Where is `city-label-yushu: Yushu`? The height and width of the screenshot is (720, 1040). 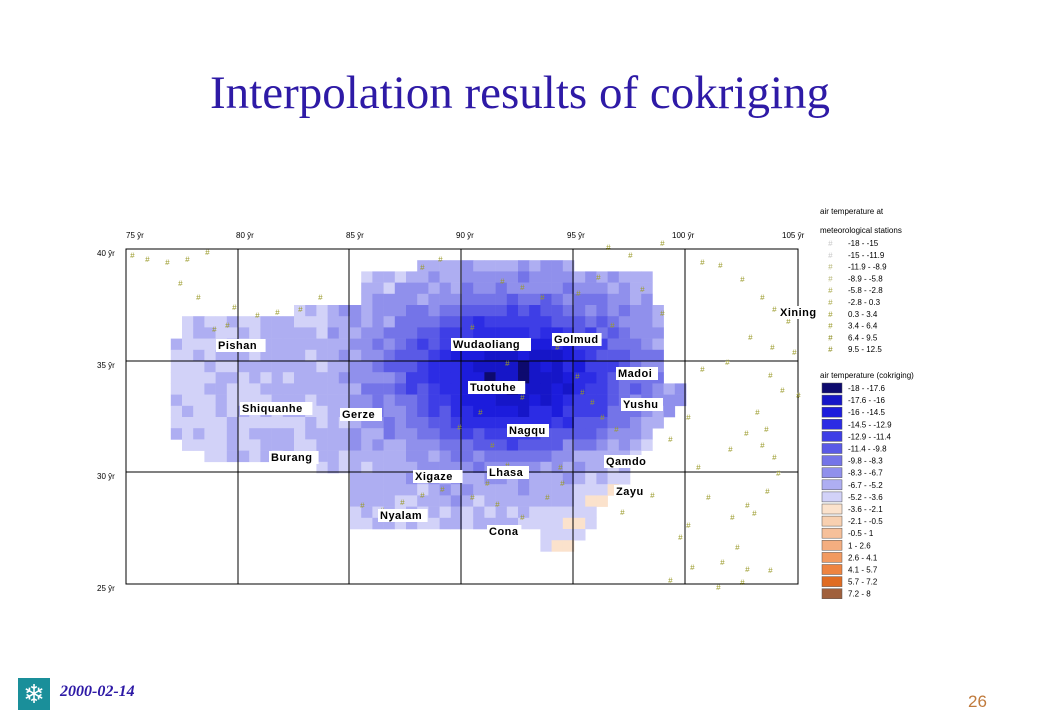
city-label-yushu: Yushu is located at coordinates (641, 405).